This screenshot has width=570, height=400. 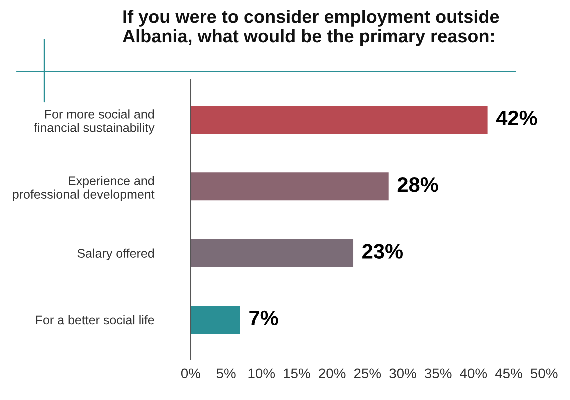 What do you see at coordinates (368, 373) in the screenshot?
I see `x-tick-label: 25%` at bounding box center [368, 373].